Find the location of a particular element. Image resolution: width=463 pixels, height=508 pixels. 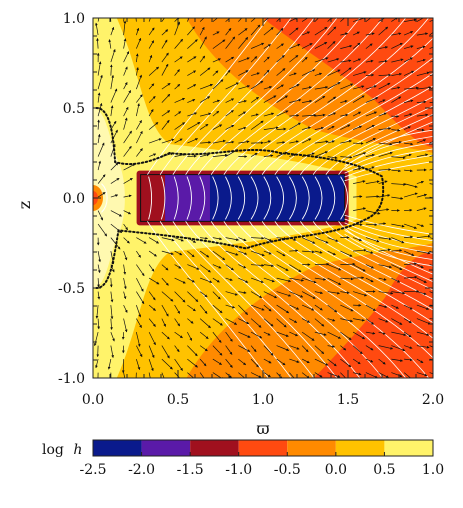

disk-inner-edge is located at coordinates (153, 198).